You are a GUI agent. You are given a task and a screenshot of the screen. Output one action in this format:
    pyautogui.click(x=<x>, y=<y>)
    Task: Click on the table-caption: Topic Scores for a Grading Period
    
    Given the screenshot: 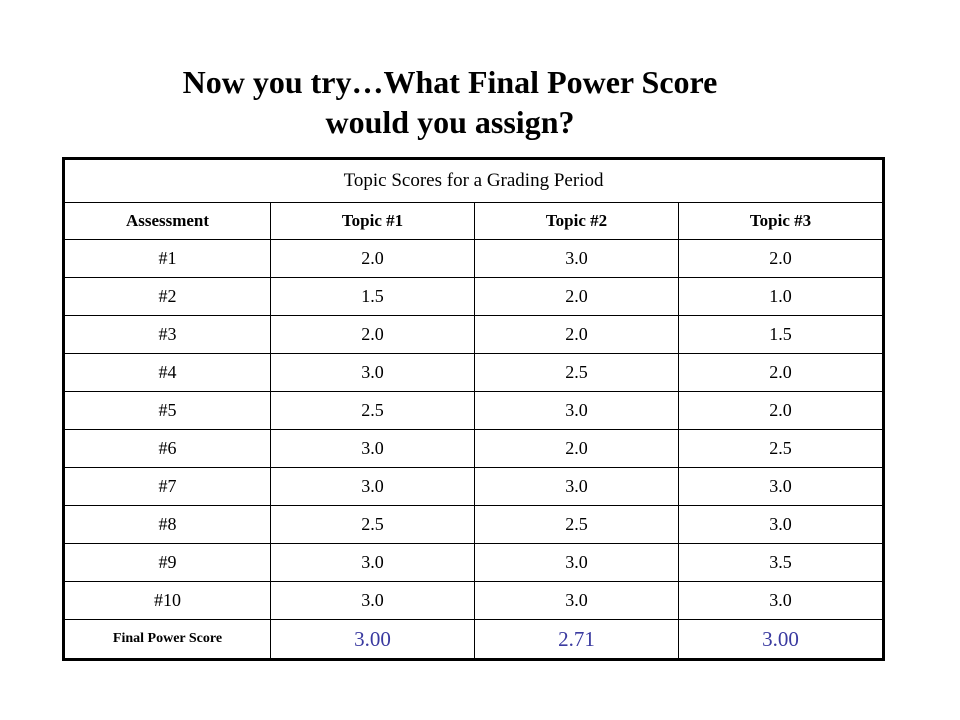 What is the action you would take?
    pyautogui.click(x=473, y=180)
    